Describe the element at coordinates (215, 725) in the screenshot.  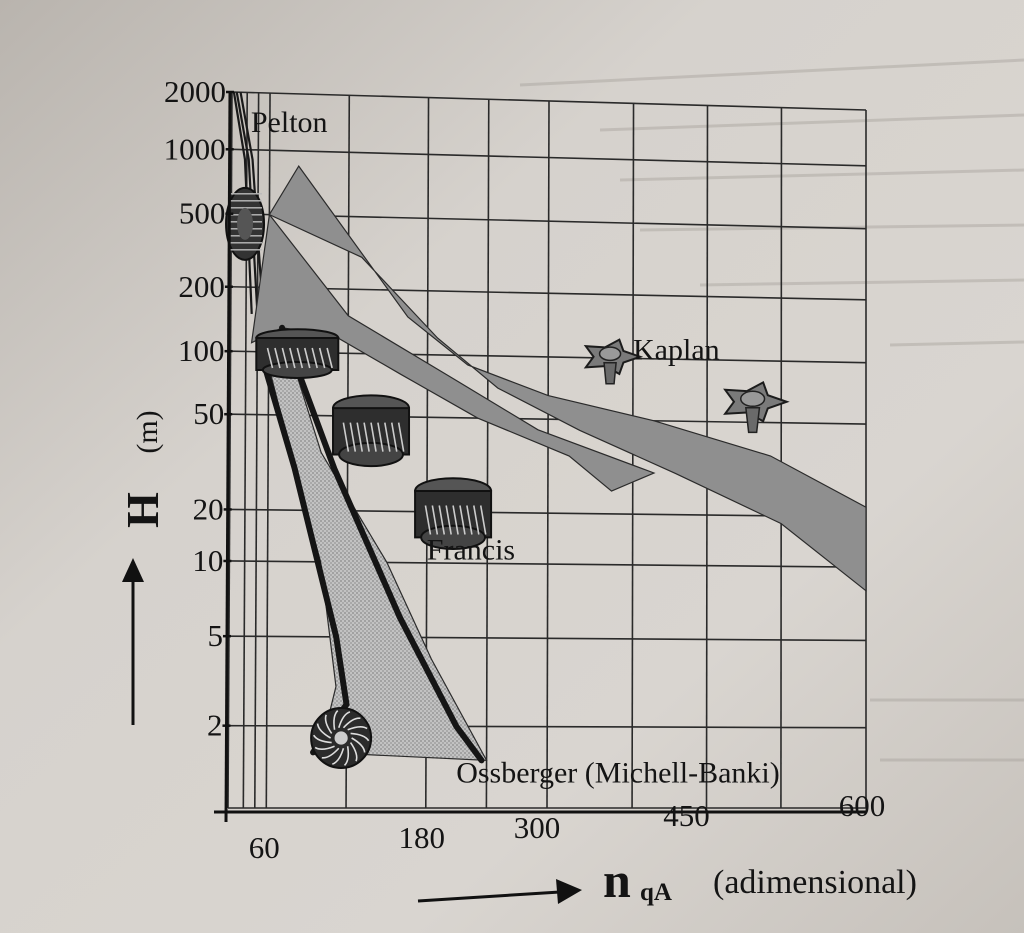
I see `y-tick-label: 2` at that location.